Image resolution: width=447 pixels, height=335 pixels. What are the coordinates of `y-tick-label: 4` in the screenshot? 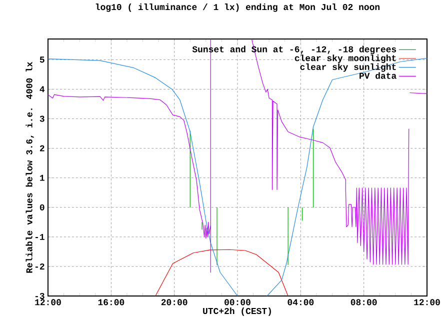 It's located at (42, 89).